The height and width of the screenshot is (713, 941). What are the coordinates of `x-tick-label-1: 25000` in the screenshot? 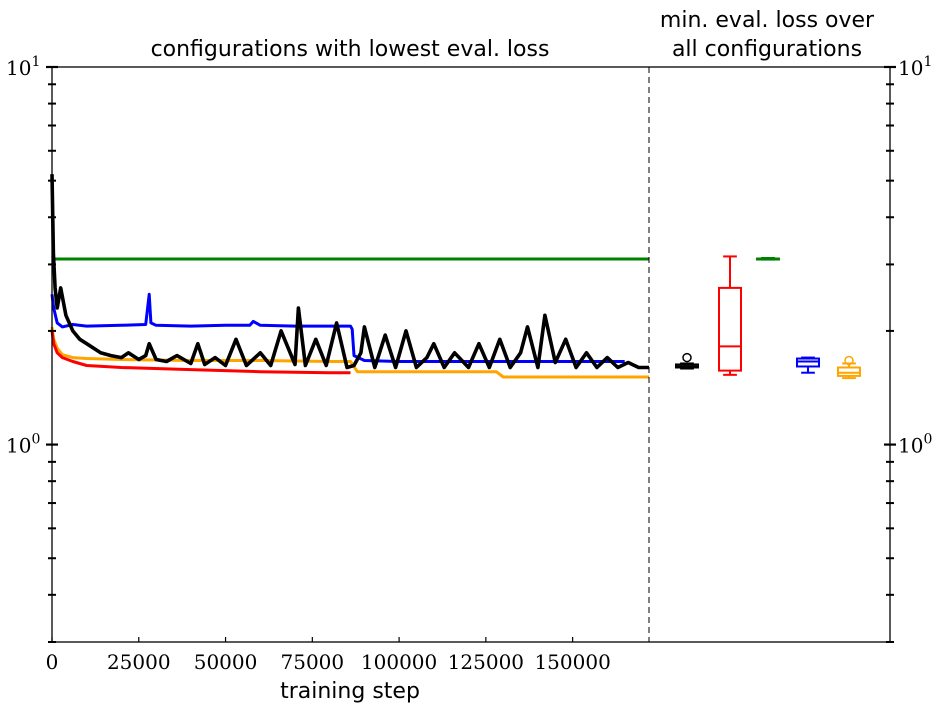 It's located at (139, 662).